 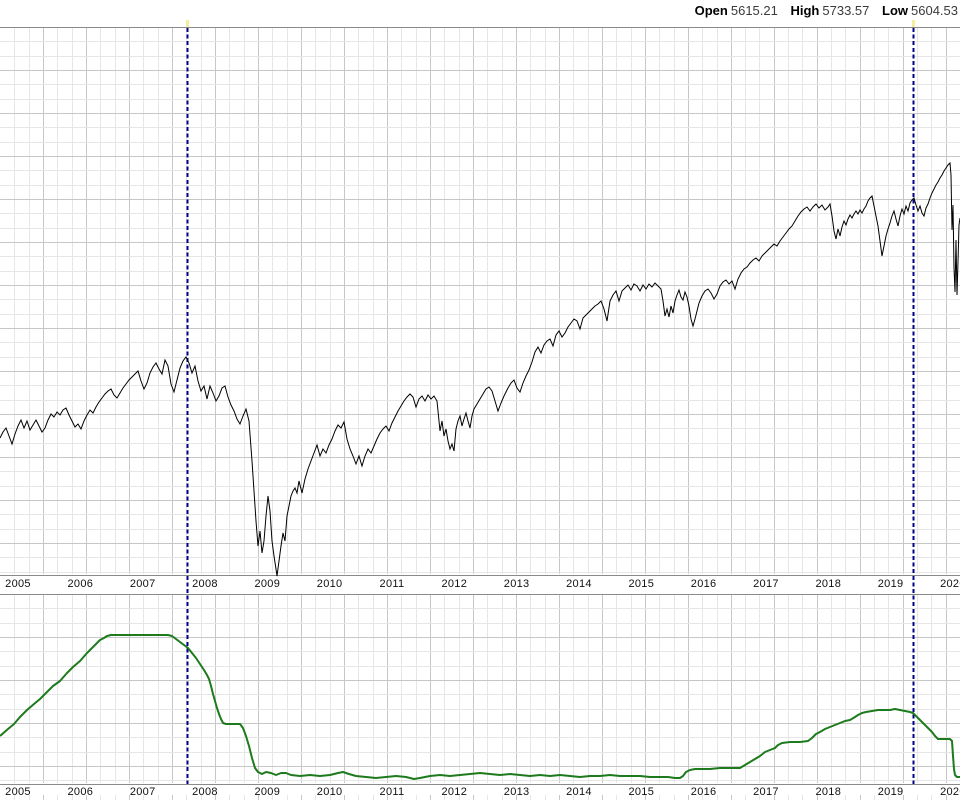 I want to click on ohlc-readout: Open 5615.21 High 5733.57 Low 5604.53, so click(x=826, y=11).